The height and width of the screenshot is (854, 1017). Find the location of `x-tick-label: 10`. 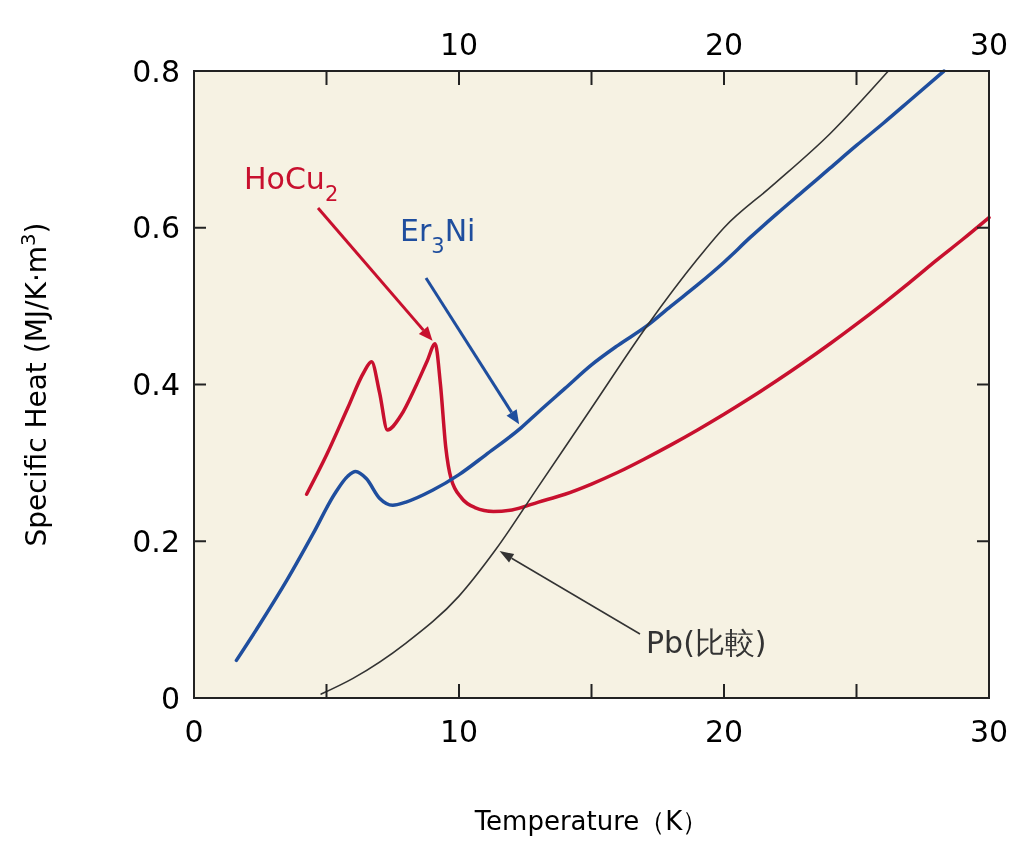

x-tick-label: 10 is located at coordinates (459, 731).